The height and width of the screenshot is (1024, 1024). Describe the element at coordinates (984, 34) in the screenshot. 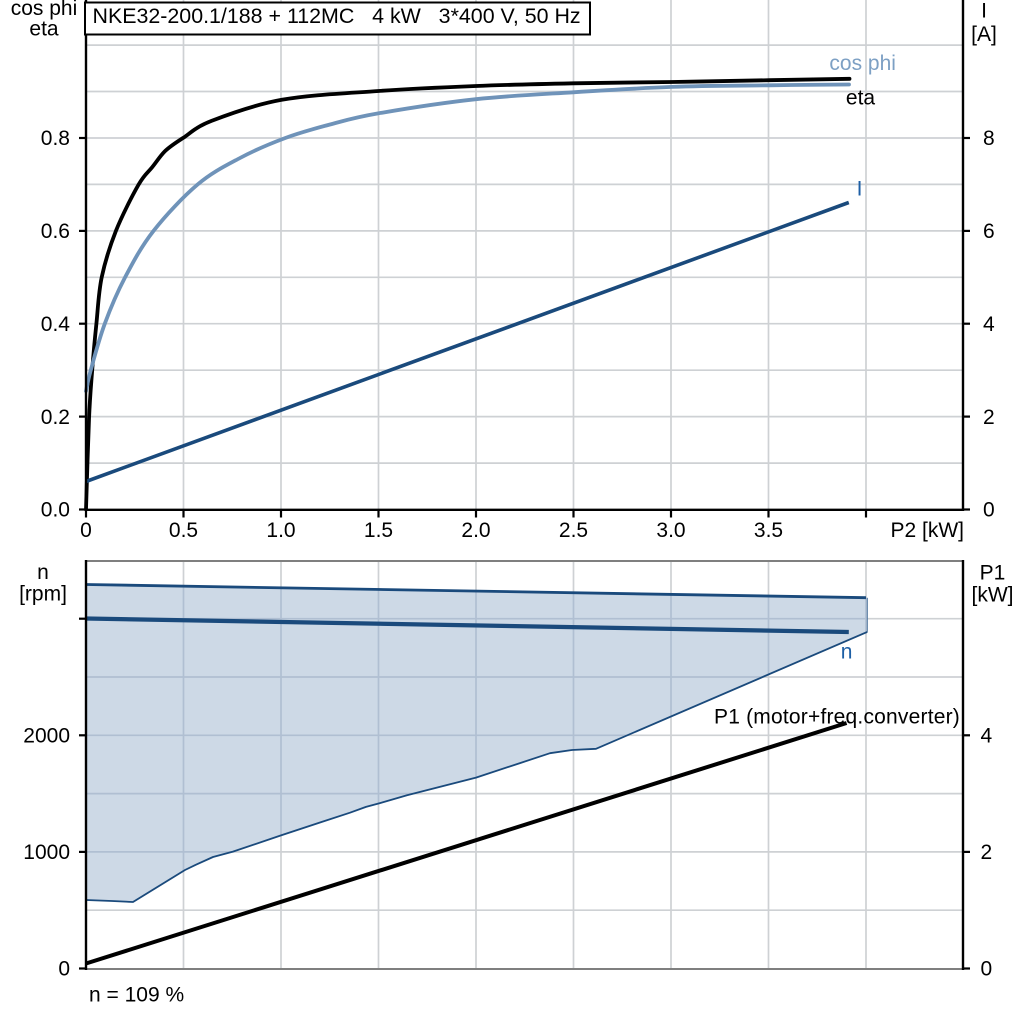

I see `svg-text: [A]` at that location.